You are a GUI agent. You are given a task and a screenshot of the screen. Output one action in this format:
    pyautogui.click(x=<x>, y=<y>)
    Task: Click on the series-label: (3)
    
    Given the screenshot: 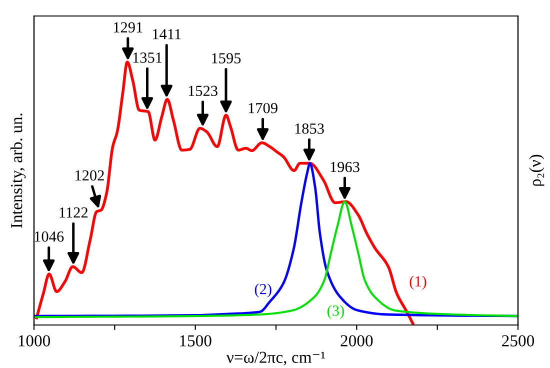 What is the action you would take?
    pyautogui.click(x=335, y=312)
    